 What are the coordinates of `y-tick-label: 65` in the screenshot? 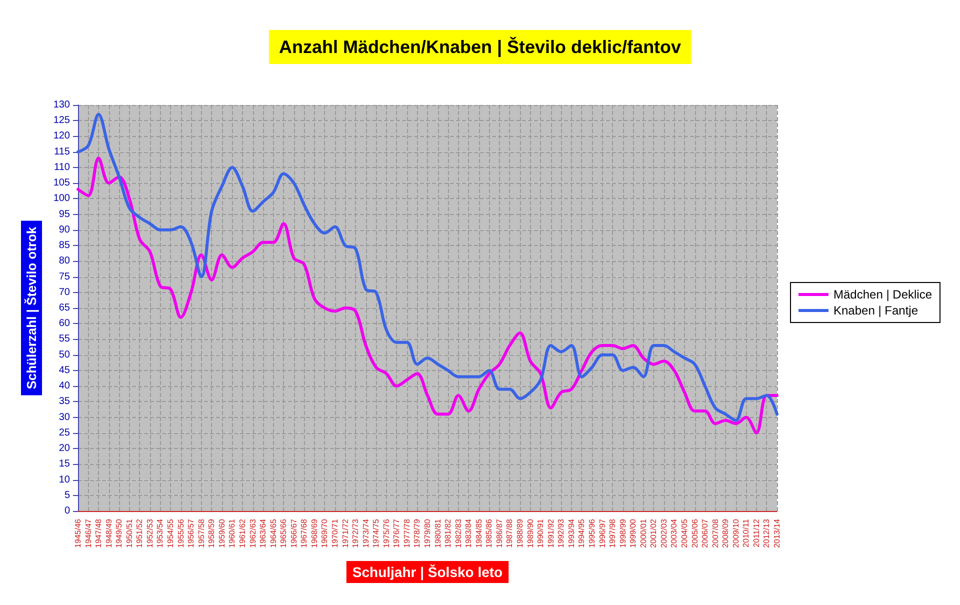 It's located at (64, 308).